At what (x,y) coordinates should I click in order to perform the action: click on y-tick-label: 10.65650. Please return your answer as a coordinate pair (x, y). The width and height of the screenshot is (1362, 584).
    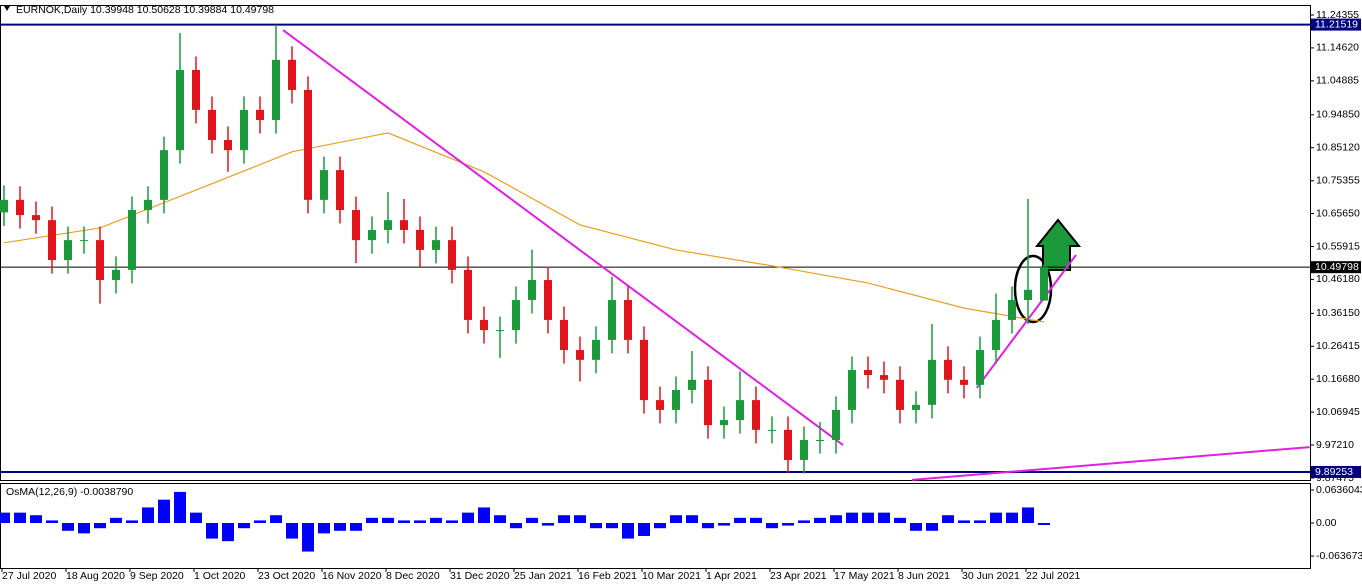
    Looking at the image, I should click on (1338, 213).